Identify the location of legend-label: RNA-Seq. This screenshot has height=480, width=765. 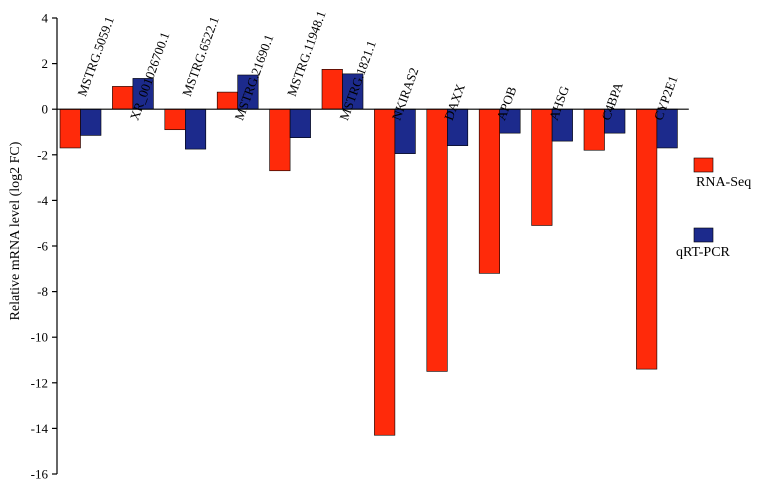
(723, 182).